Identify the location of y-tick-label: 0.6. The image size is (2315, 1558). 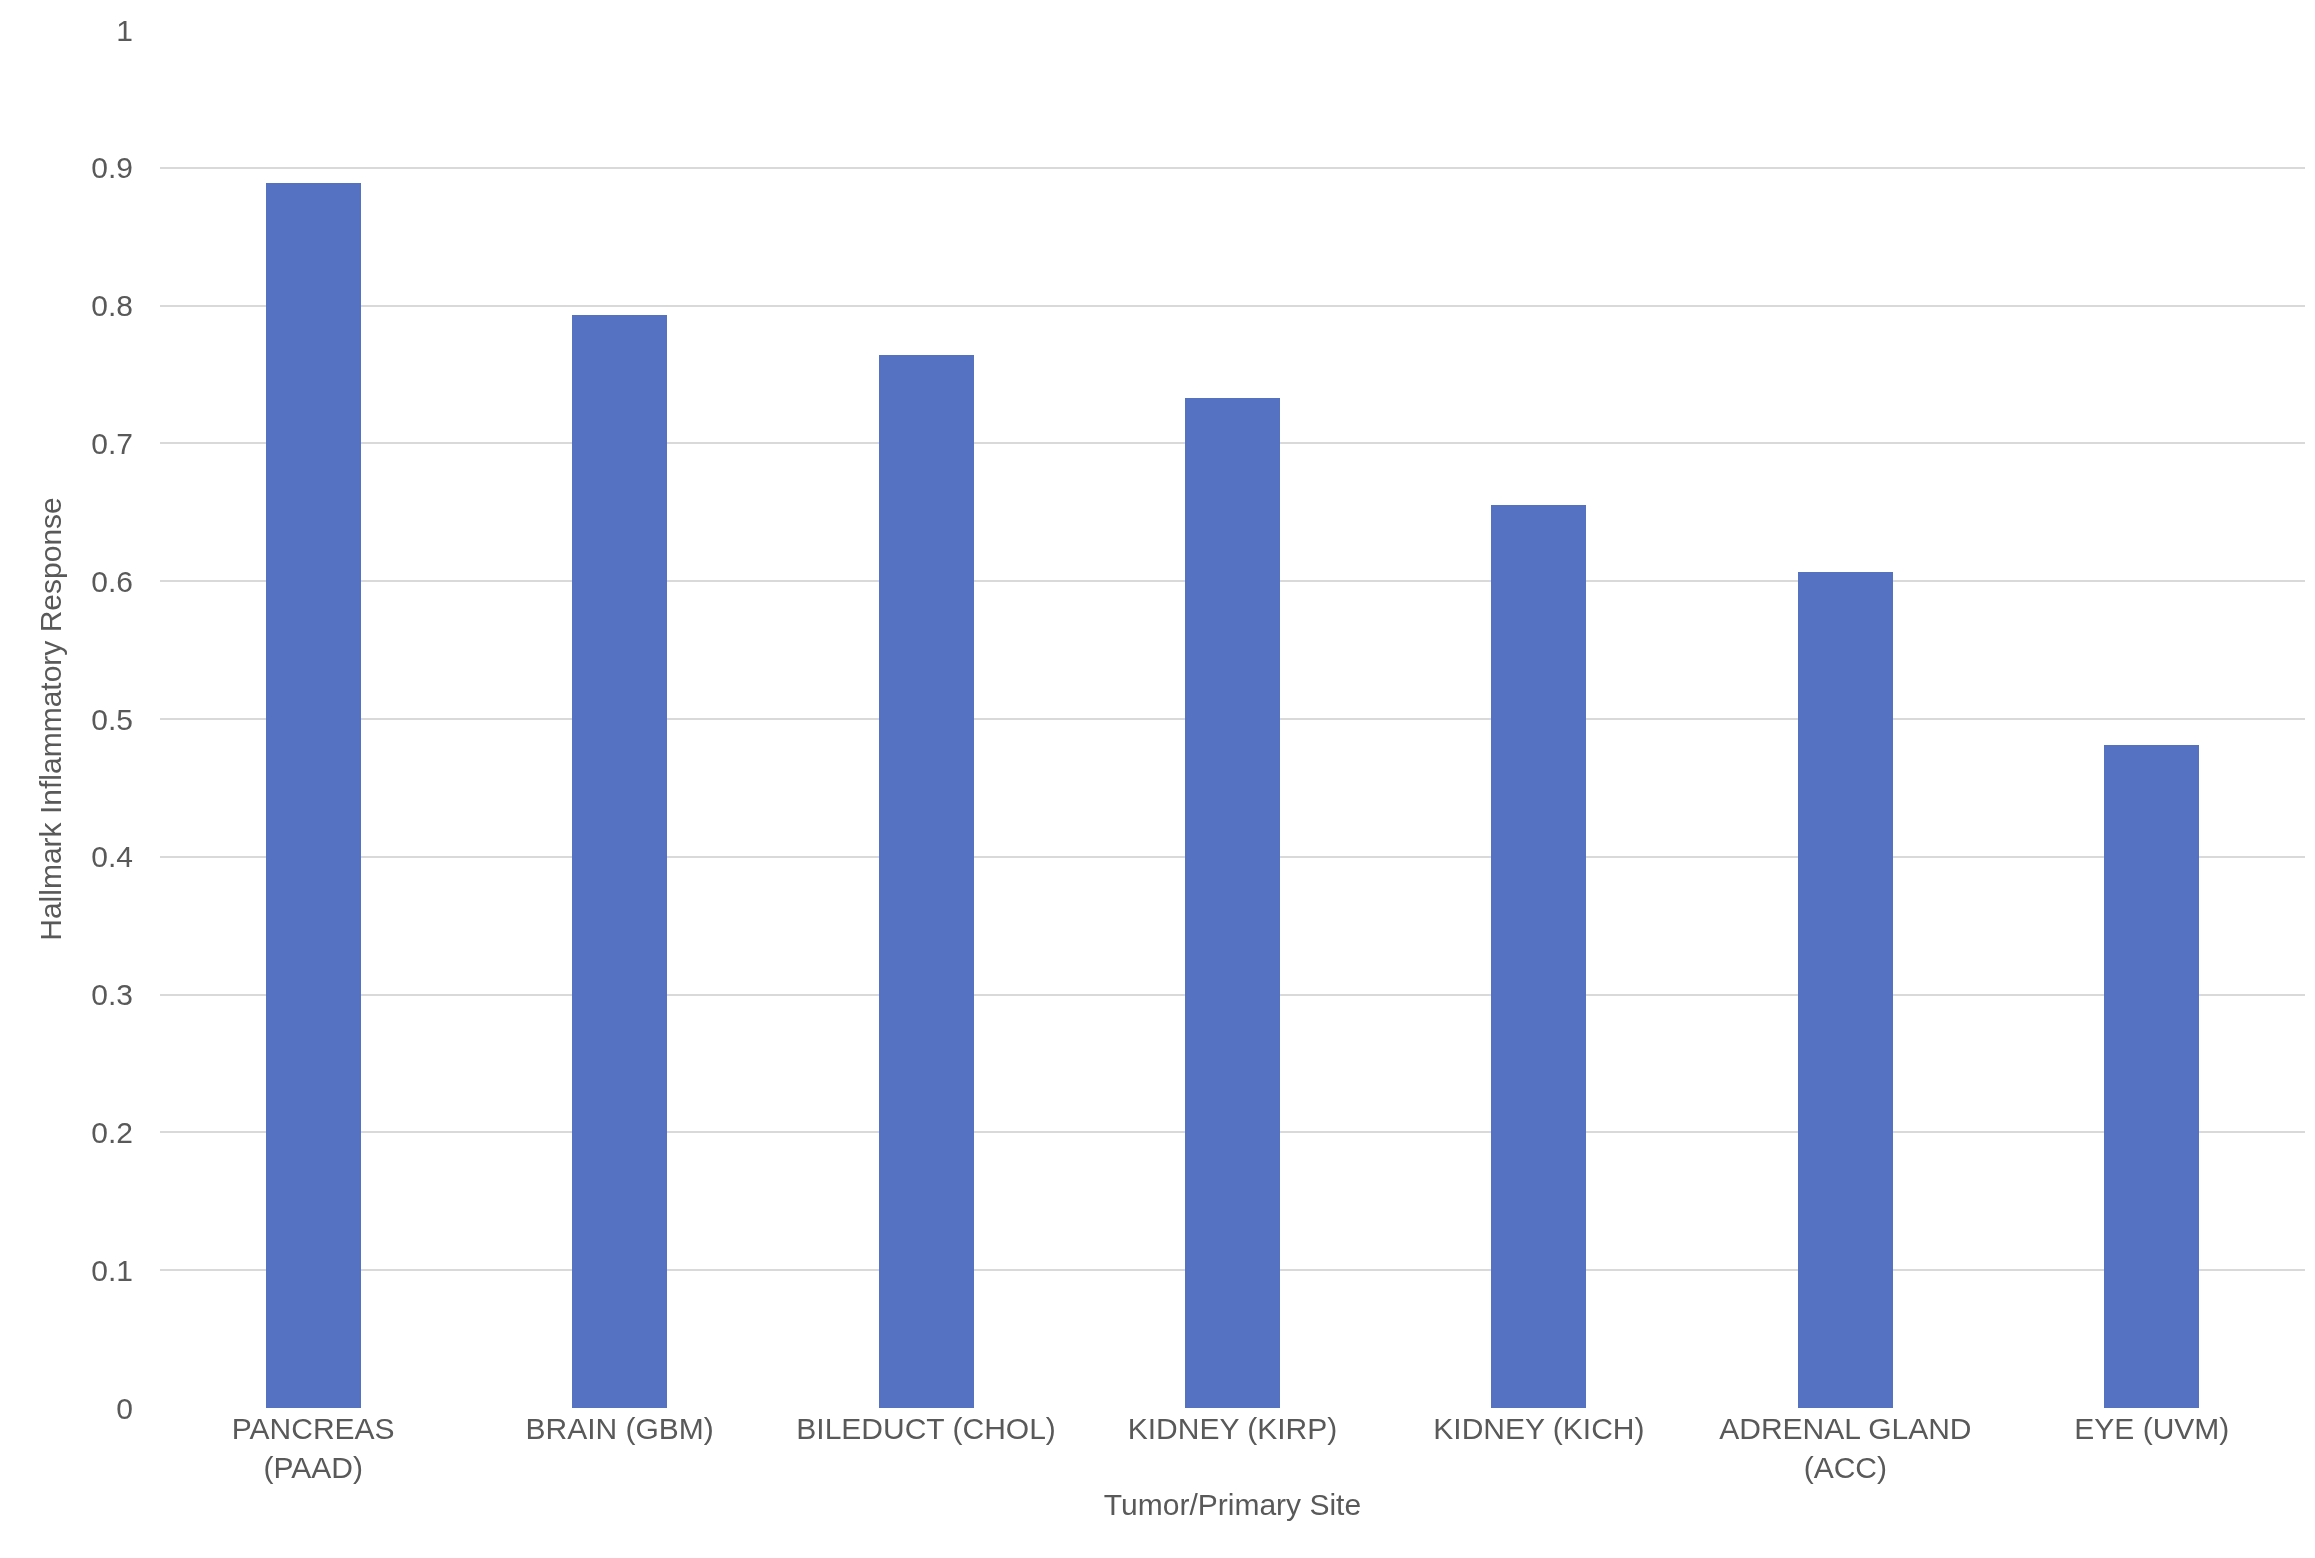
(112, 581).